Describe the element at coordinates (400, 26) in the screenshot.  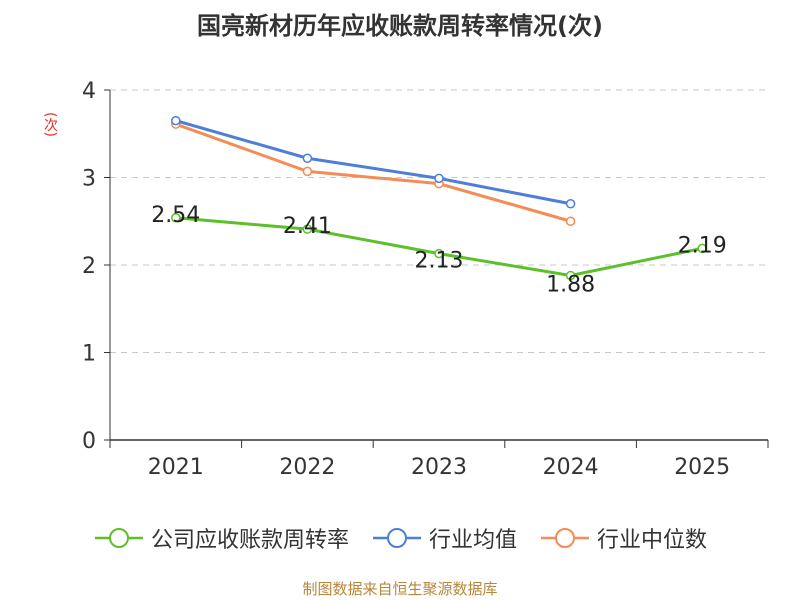
I see `chart-title: 国亮新材历年应收账款周转率情况(次)` at that location.